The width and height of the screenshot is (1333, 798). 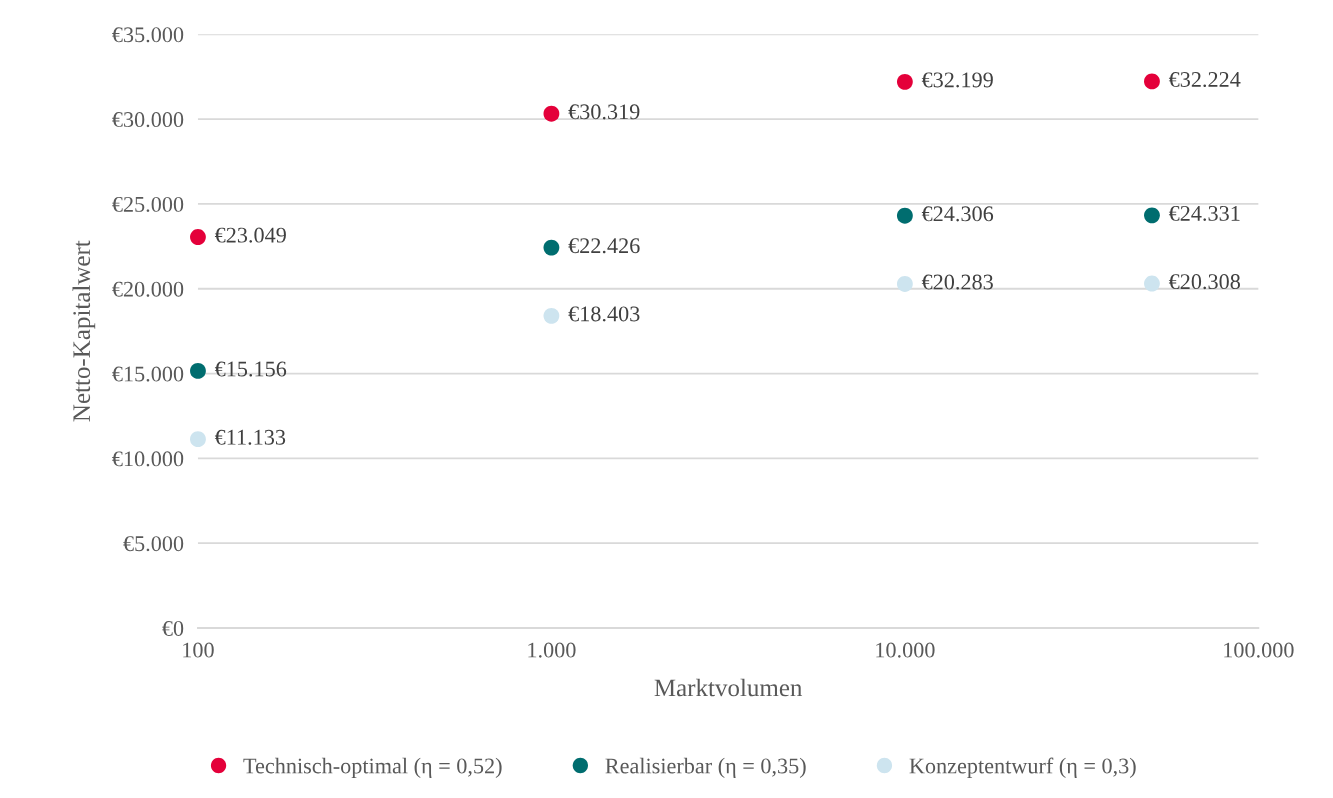 I want to click on data-label: €15.156, so click(x=250, y=369).